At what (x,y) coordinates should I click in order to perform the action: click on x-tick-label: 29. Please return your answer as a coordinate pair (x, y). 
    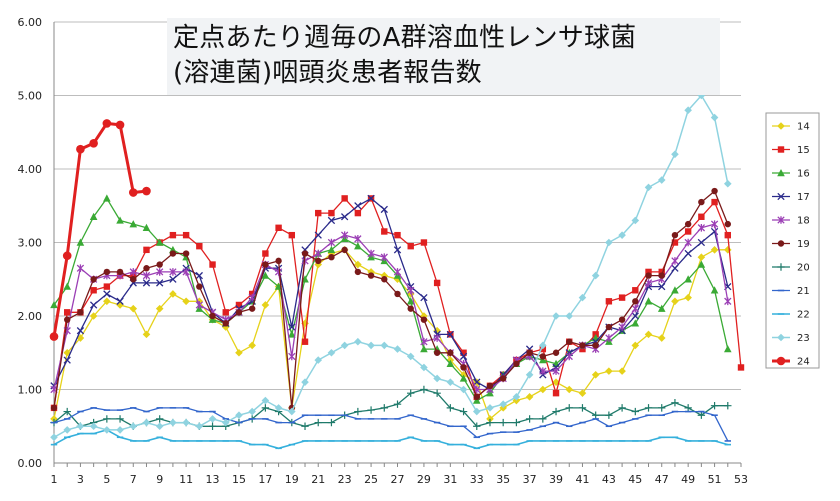
    Looking at the image, I should click on (424, 479).